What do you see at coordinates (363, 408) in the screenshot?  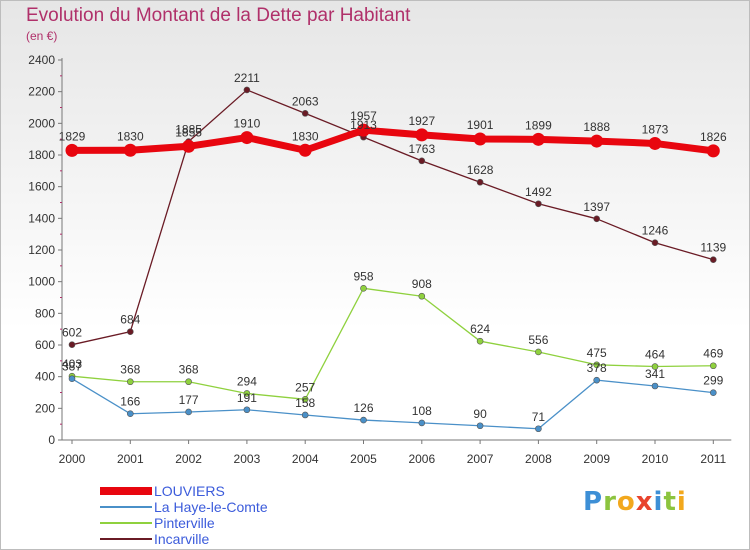 I see `data-label: 126` at bounding box center [363, 408].